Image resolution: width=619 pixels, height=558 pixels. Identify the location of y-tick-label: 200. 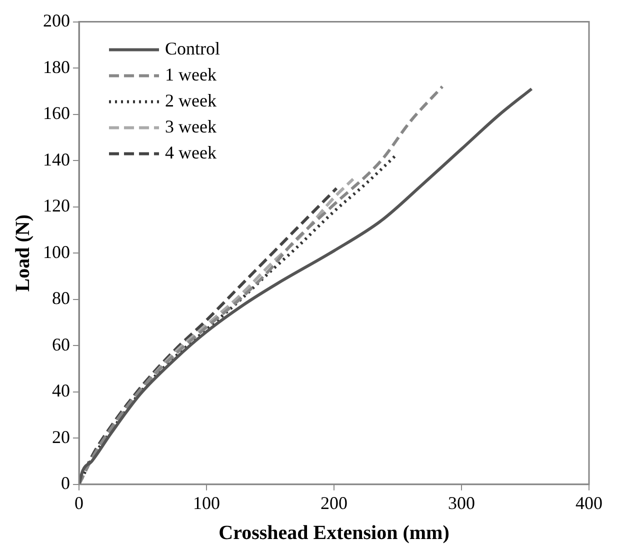
(56, 20).